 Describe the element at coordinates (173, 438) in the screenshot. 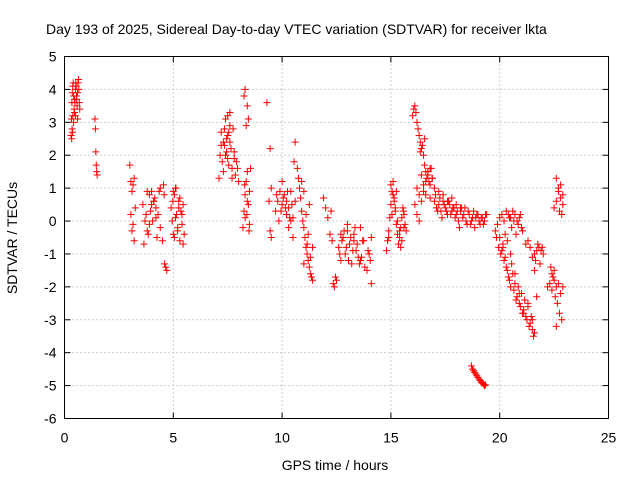

I see `x-tick-label: 5` at that location.